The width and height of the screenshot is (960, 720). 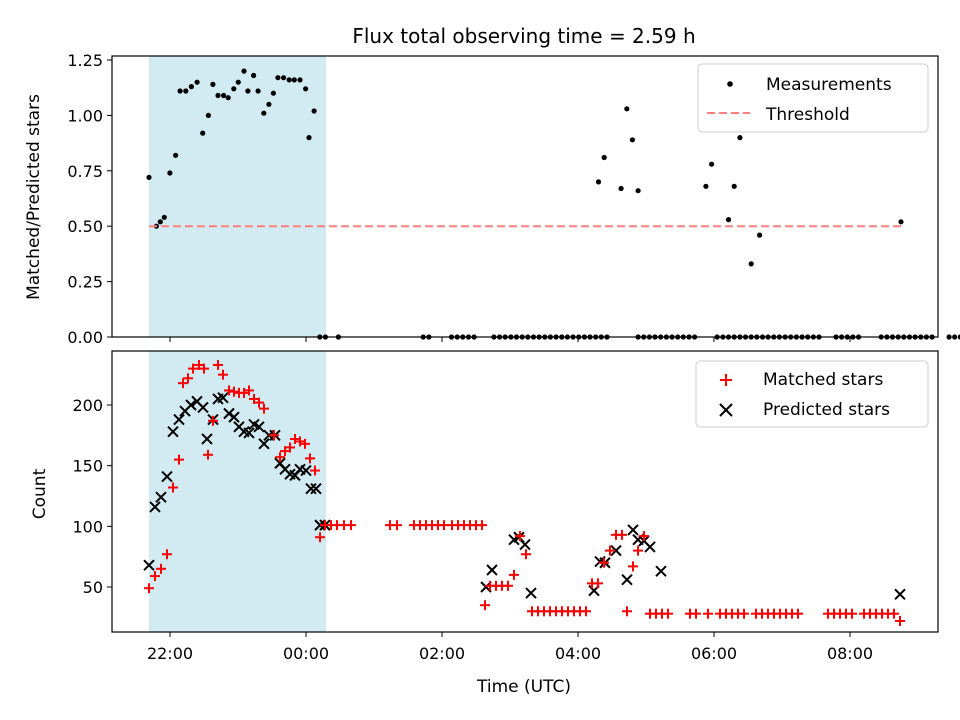 I want to click on count-x-tick-label: 06:00, so click(x=714, y=653).